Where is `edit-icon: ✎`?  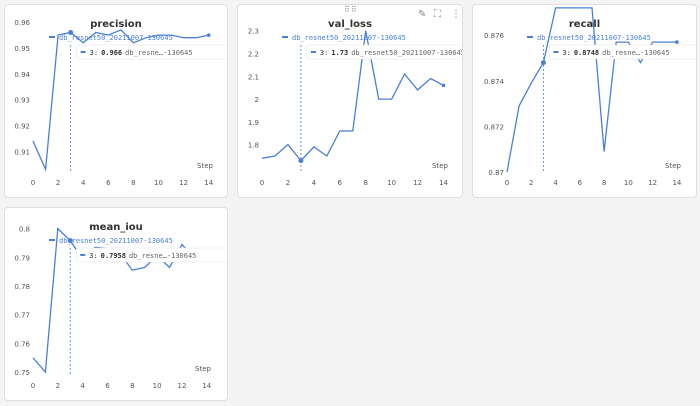 edit-icon: ✎ is located at coordinates (422, 14).